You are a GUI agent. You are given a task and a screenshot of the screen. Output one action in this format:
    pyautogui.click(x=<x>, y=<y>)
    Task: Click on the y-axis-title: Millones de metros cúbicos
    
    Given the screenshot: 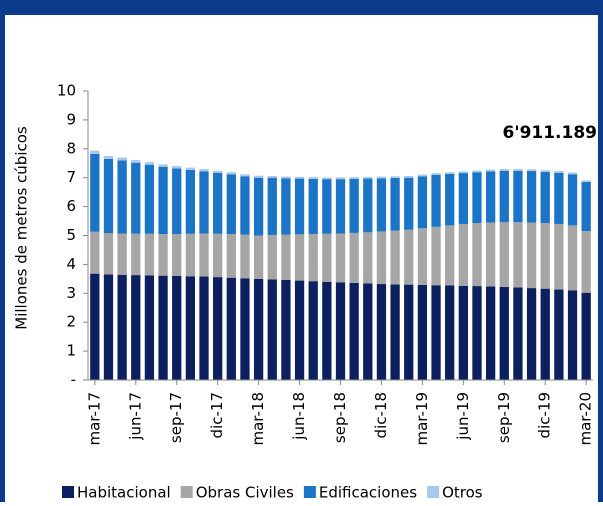 What is the action you would take?
    pyautogui.click(x=22, y=228)
    